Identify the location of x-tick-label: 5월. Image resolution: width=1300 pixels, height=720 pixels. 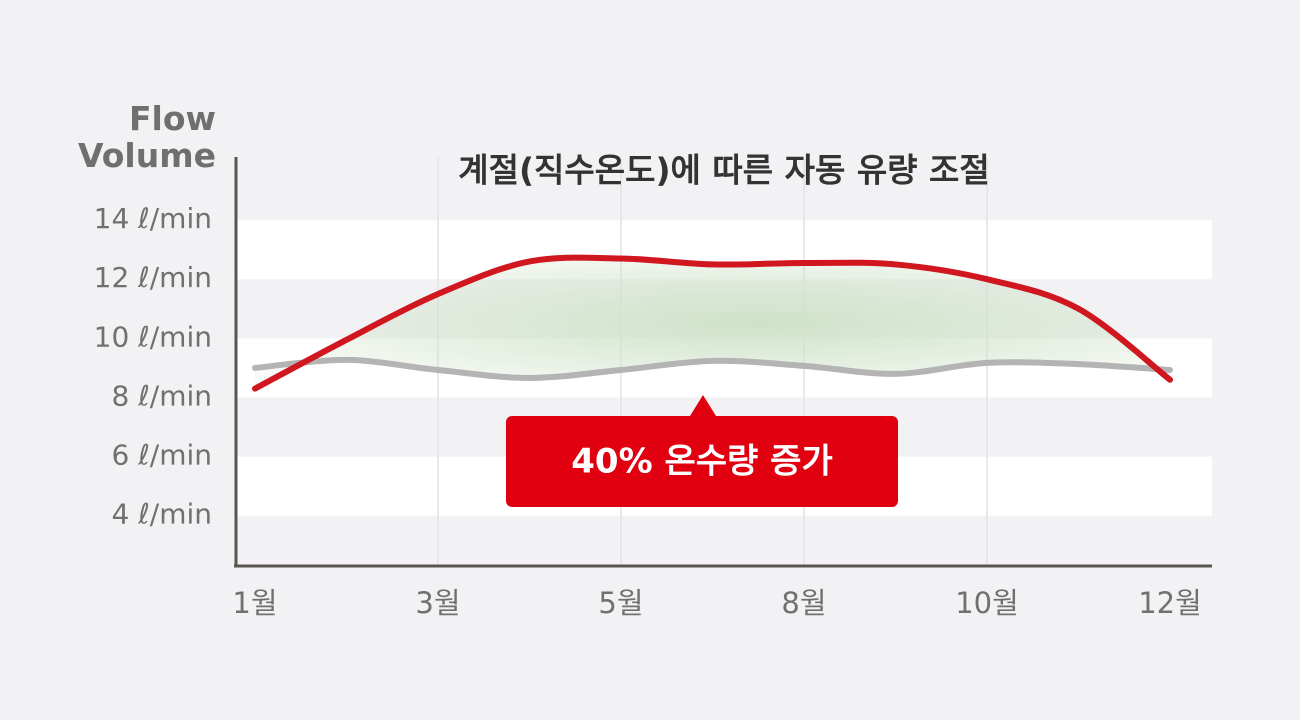
(620, 603).